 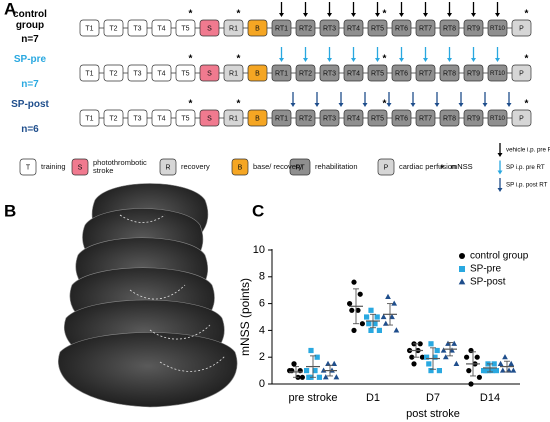 I want to click on y-axis-label: mNSS (points), so click(x=245, y=317).